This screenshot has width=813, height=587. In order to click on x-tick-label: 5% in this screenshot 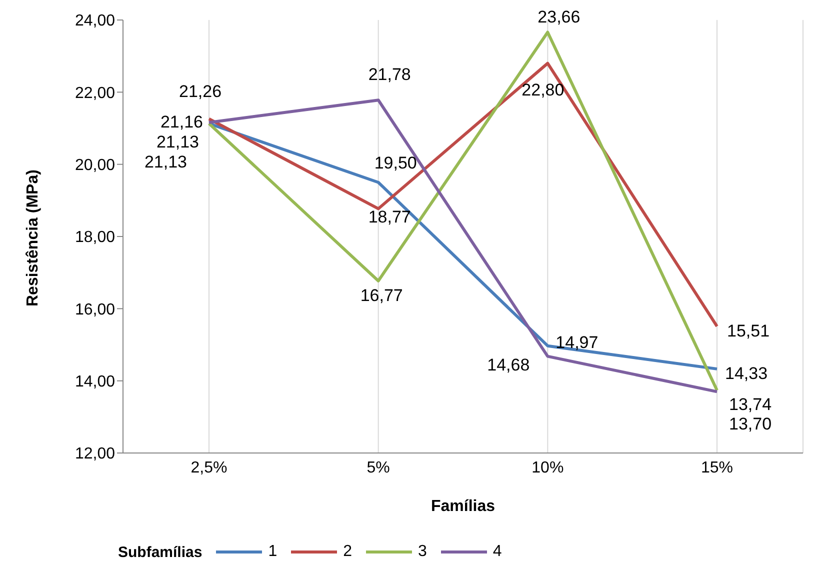, I will do `click(378, 467)`.